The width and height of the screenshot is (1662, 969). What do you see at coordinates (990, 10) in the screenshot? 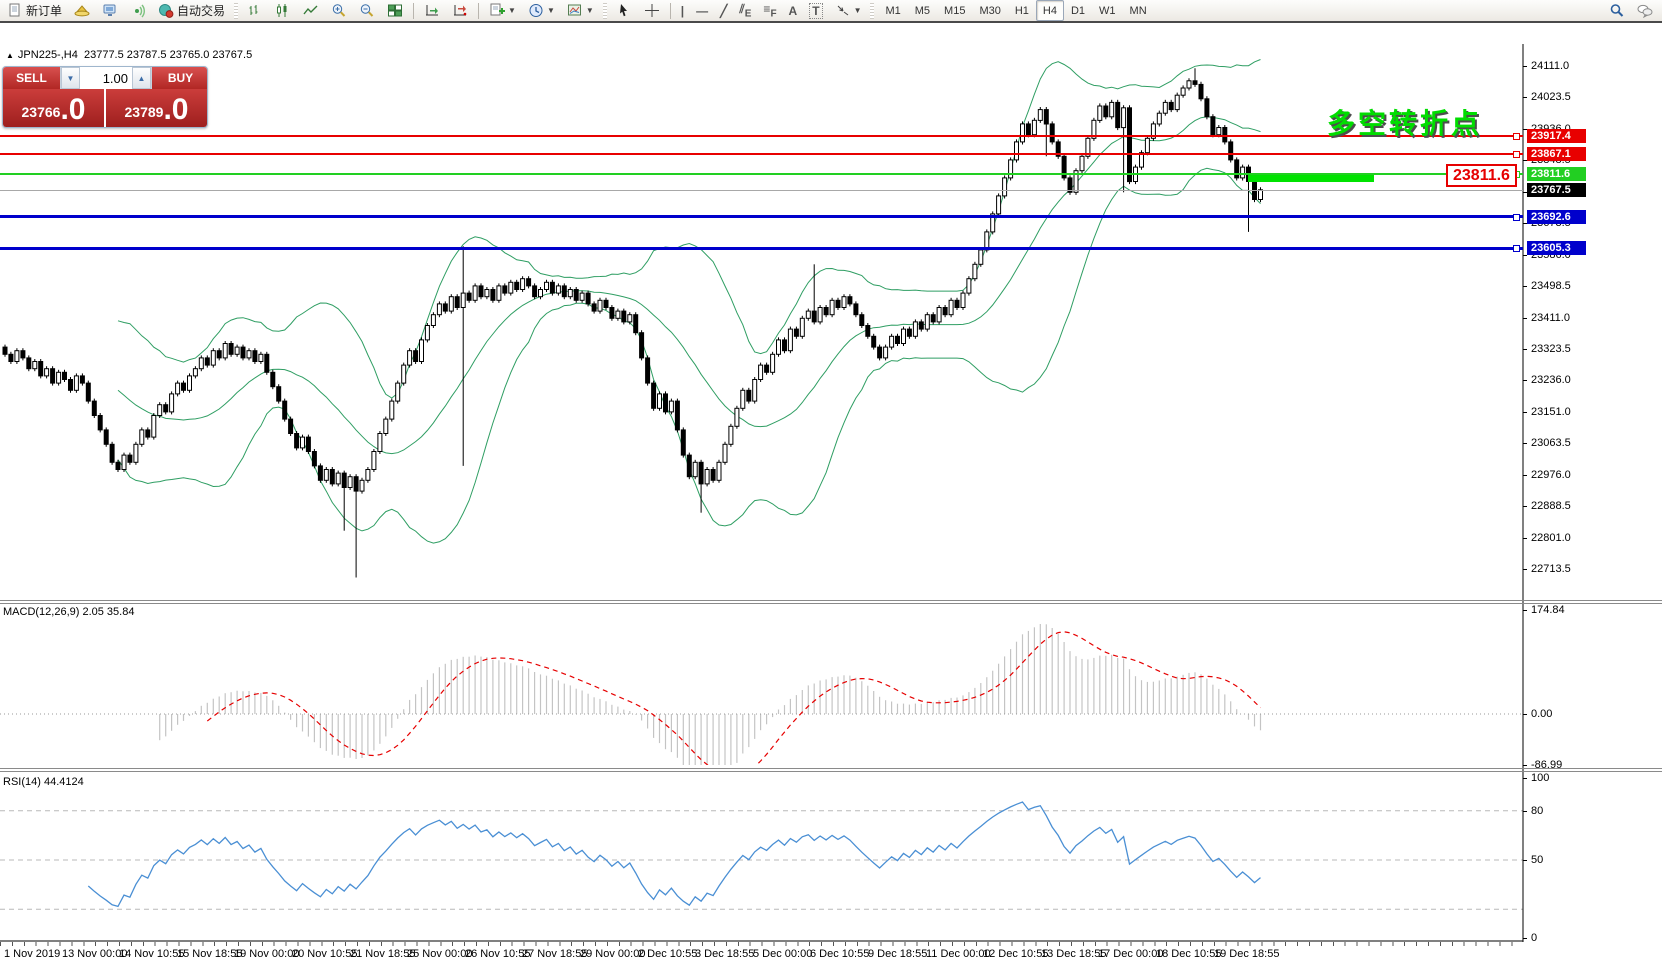
I see `timeframe-button-m30: M30` at bounding box center [990, 10].